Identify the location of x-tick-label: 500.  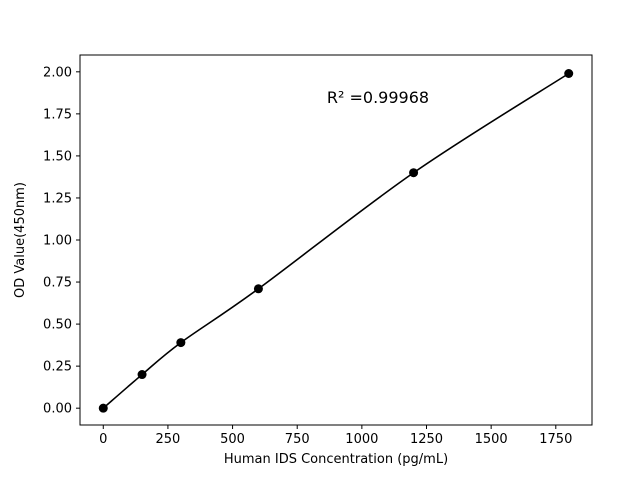
(232, 439).